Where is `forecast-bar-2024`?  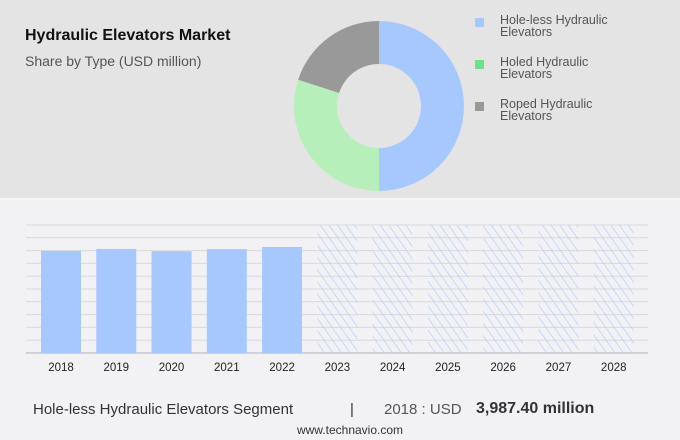
forecast-bar-2024 is located at coordinates (392, 289).